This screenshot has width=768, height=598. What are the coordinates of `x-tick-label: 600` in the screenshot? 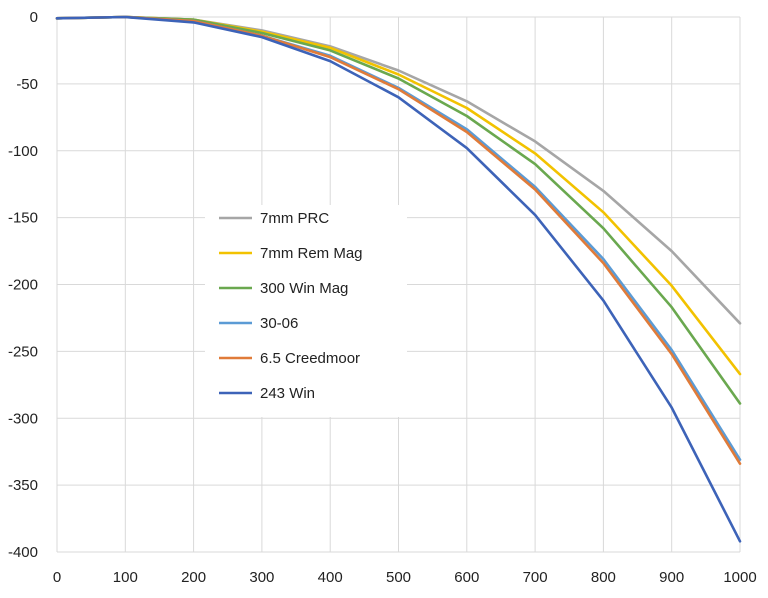 It's located at (466, 577).